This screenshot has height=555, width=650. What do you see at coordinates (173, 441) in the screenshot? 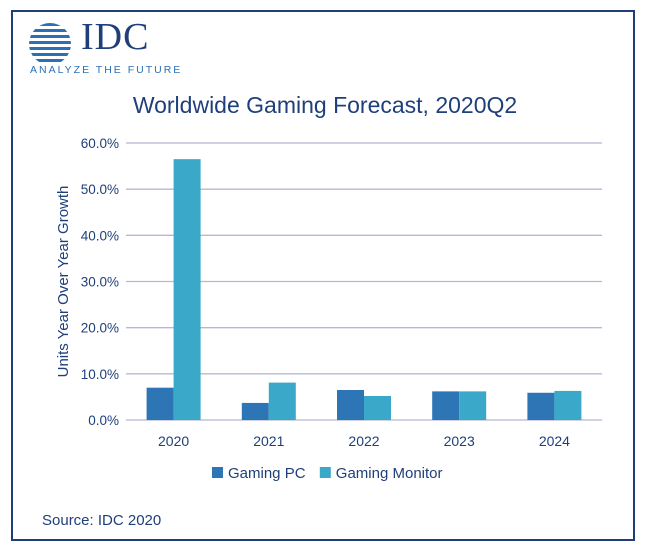
I see `x-tick-label: 2020` at bounding box center [173, 441].